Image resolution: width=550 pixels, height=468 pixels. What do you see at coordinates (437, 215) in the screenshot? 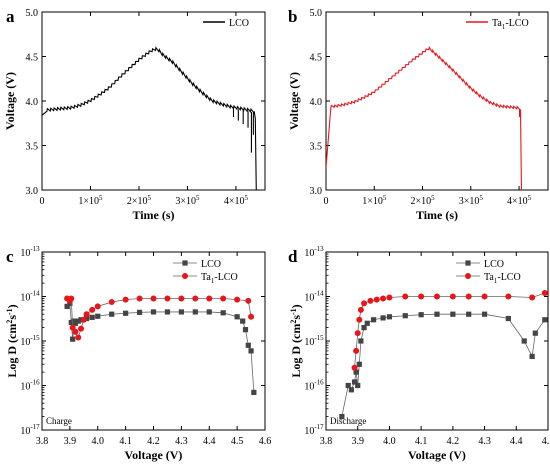
I see `x-axis-label: Time (s)` at bounding box center [437, 215].